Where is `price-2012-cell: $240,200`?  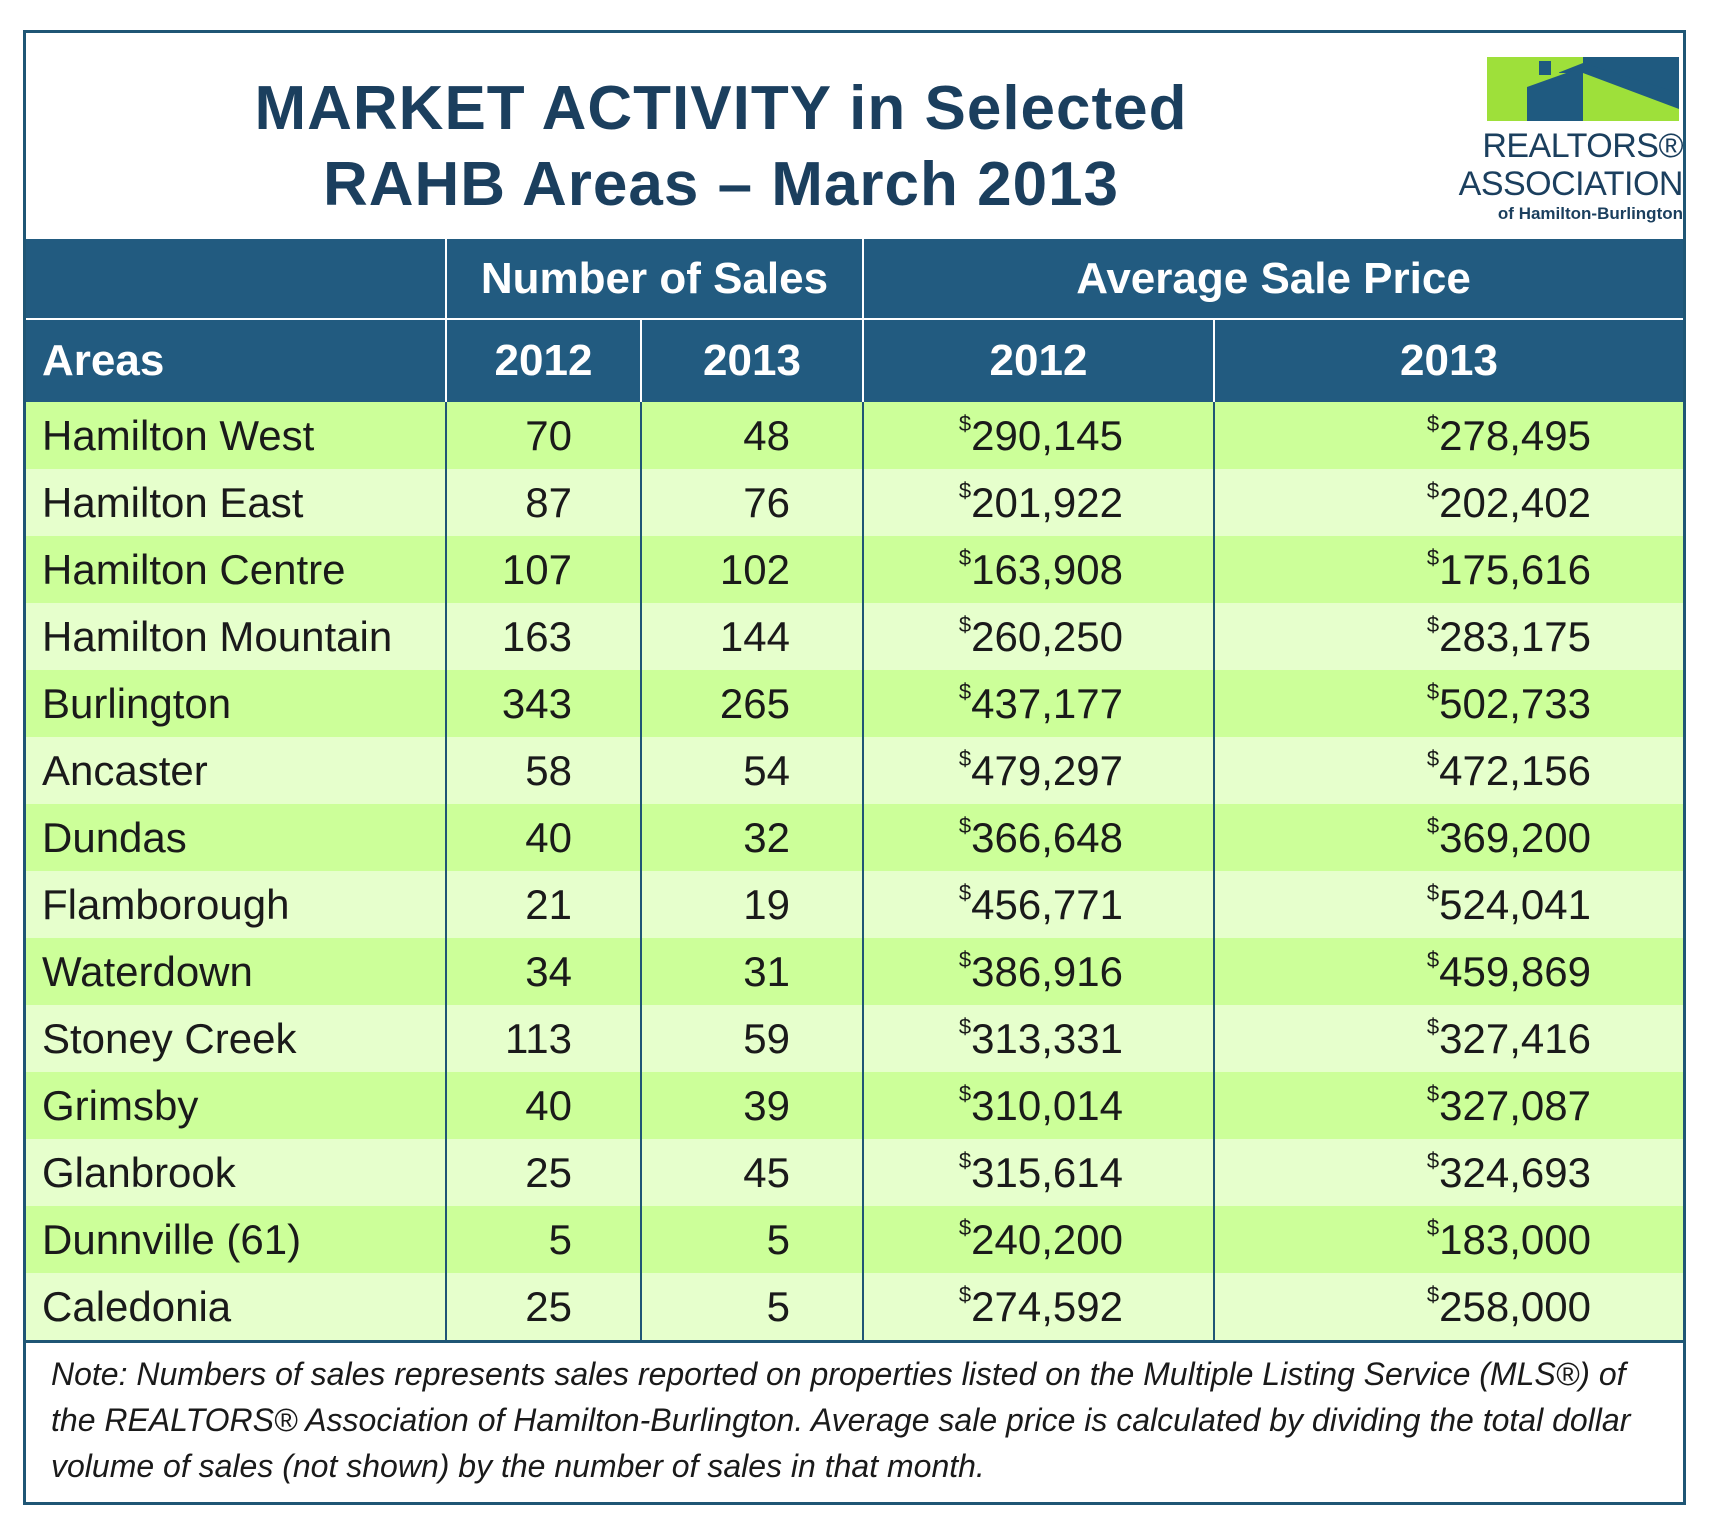
price-2012-cell: $240,200 is located at coordinates (1038, 1239).